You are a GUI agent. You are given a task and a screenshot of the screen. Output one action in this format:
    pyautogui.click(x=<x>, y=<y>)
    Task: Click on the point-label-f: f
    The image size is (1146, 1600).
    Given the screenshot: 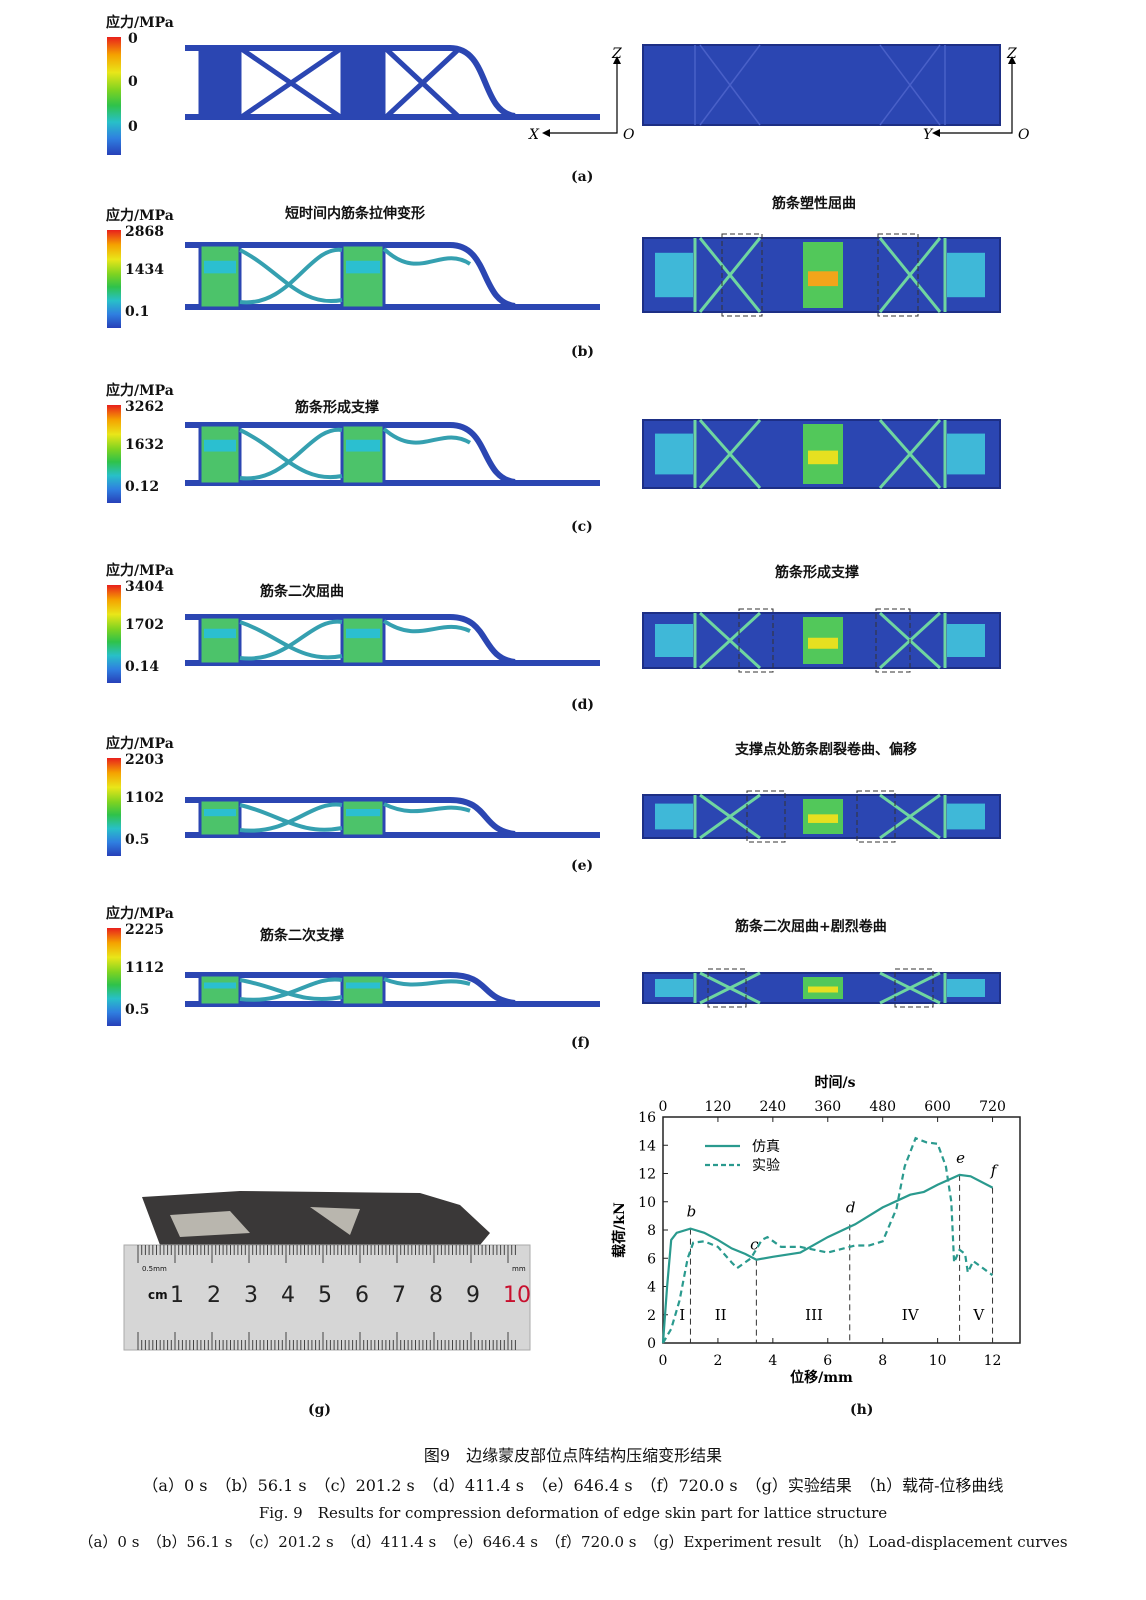 What is the action you would take?
    pyautogui.click(x=994, y=1171)
    